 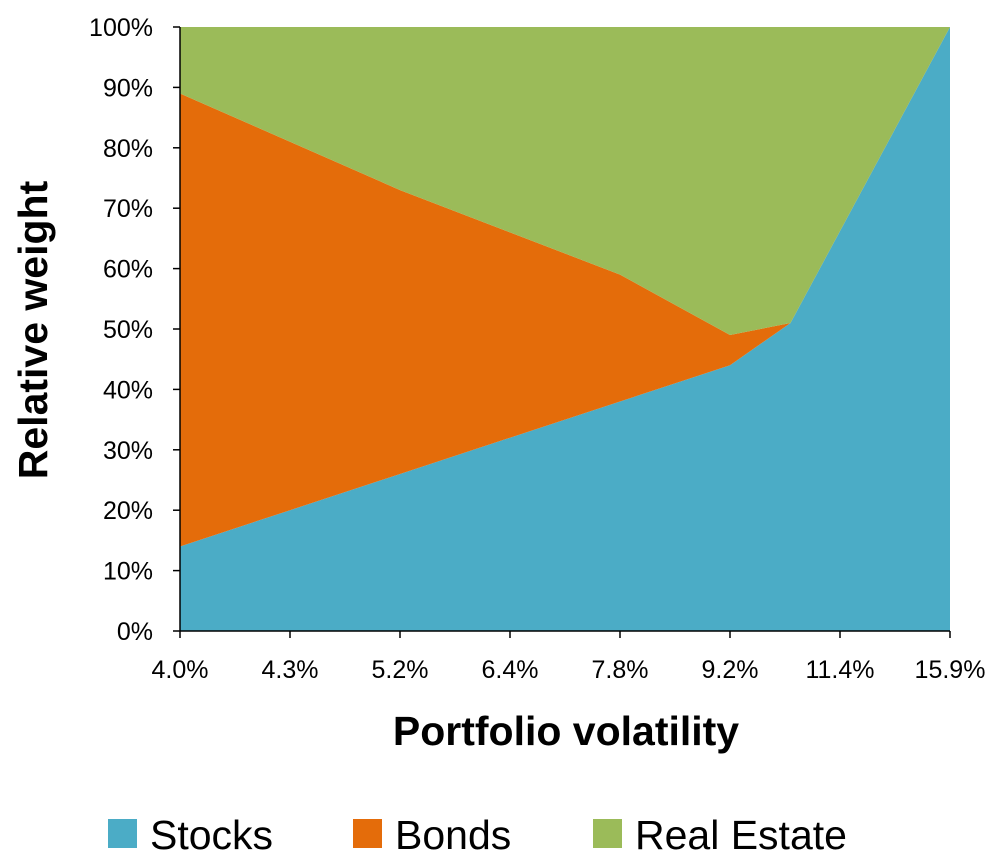 What do you see at coordinates (128, 511) in the screenshot?
I see `y-tick-label: 20%` at bounding box center [128, 511].